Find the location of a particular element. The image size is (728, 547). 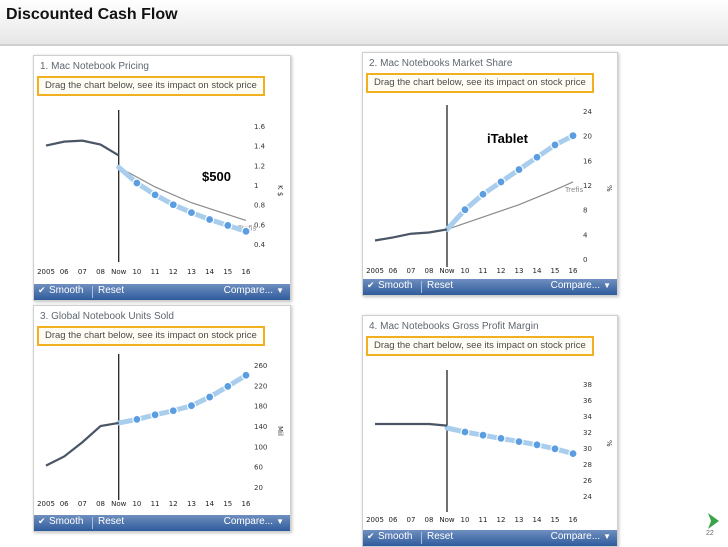

y-tick-label: 20 is located at coordinates (258, 488).